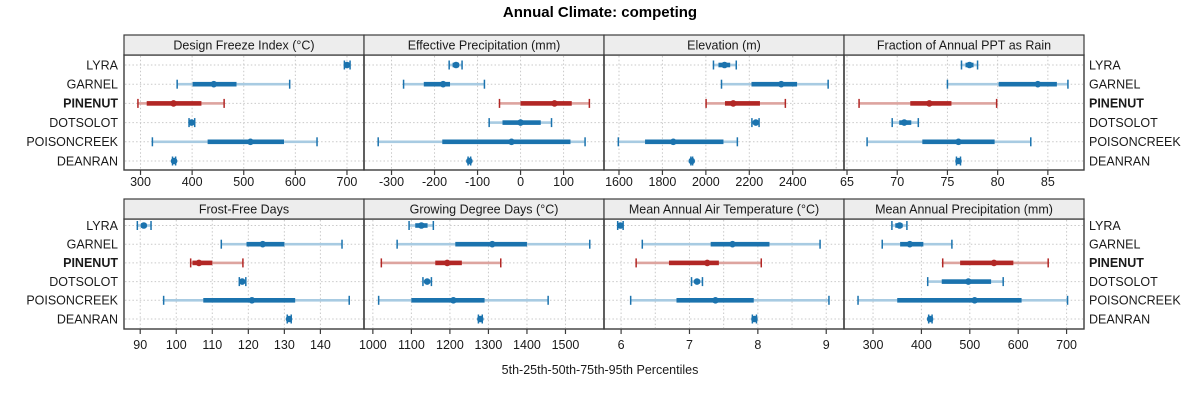 This screenshot has height=400, width=1200. I want to click on site-label-right: GARNEL, so click(1114, 85).